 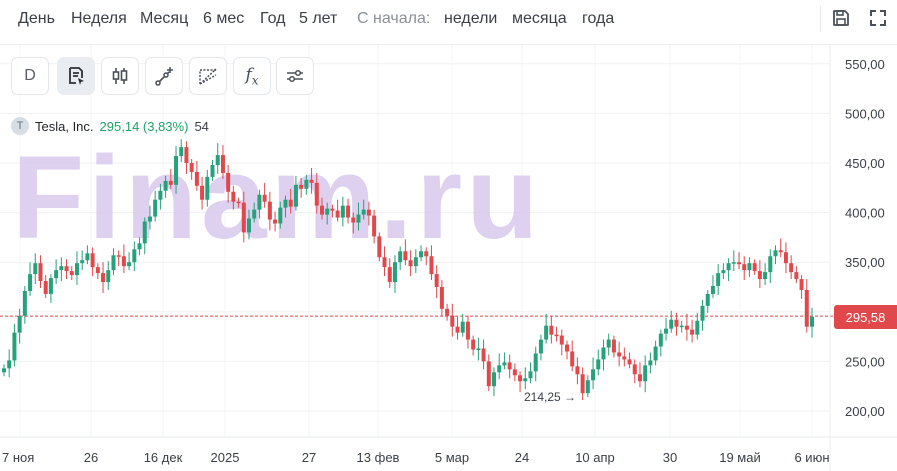 I want to click on chart-type-button, so click(x=76, y=76).